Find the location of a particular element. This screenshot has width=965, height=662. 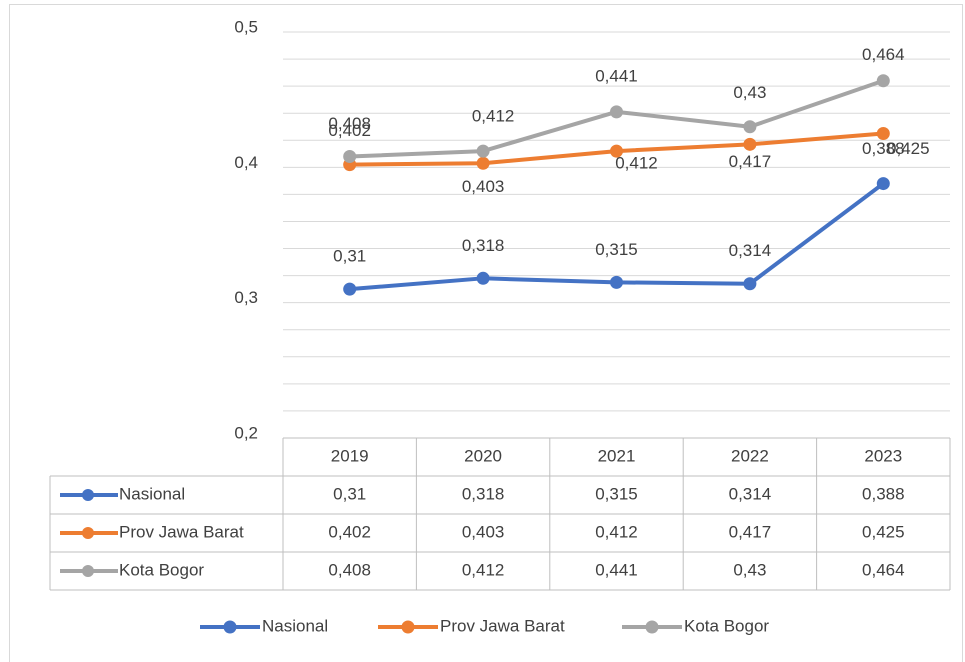

data-label: 0,403 is located at coordinates (483, 186).